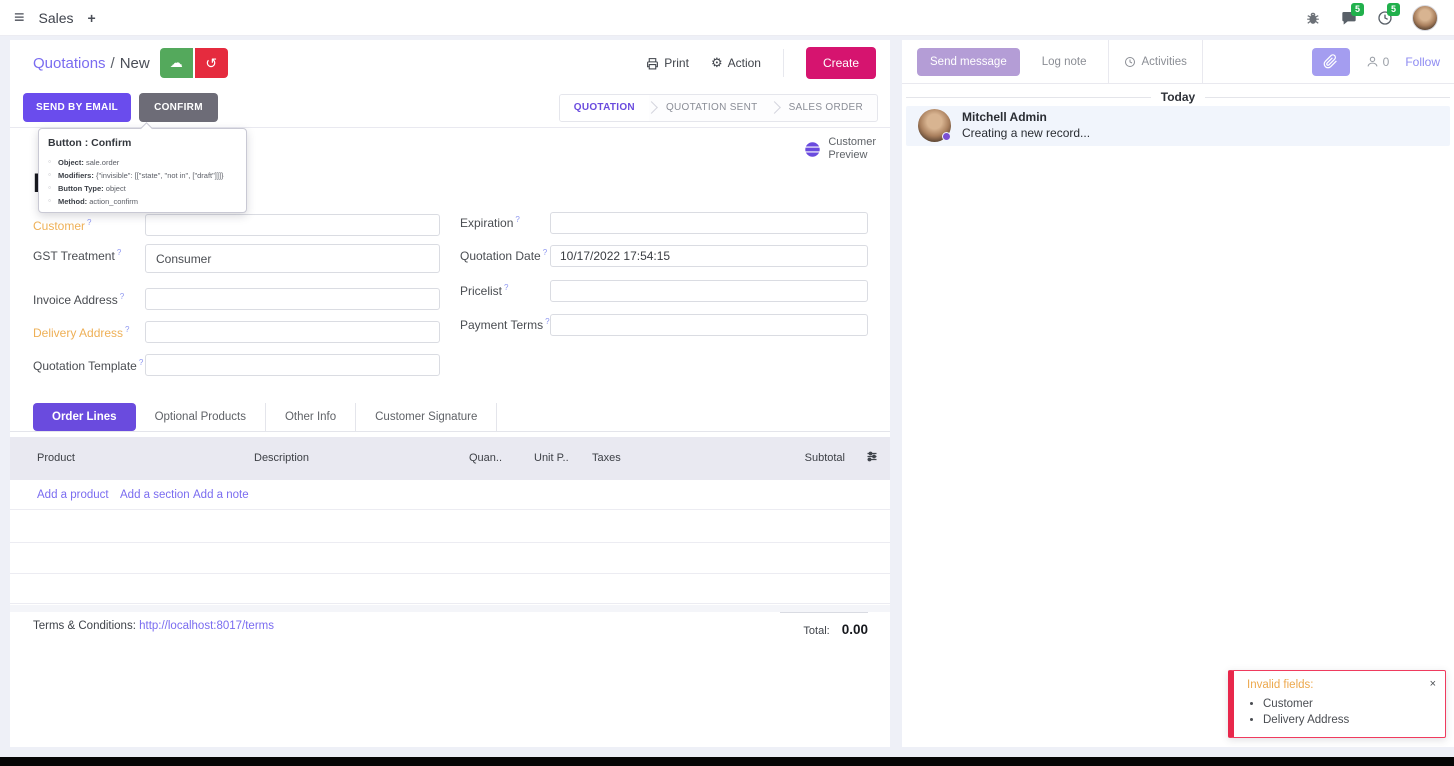 The width and height of the screenshot is (1454, 766). Describe the element at coordinates (709, 325) in the screenshot. I see `payment-terms-input` at that location.